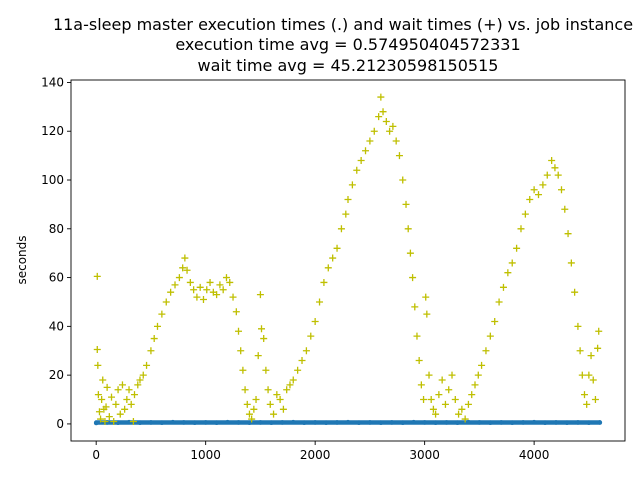 The image size is (640, 480). I want to click on y-tick-label-2: 40, so click(56, 326).